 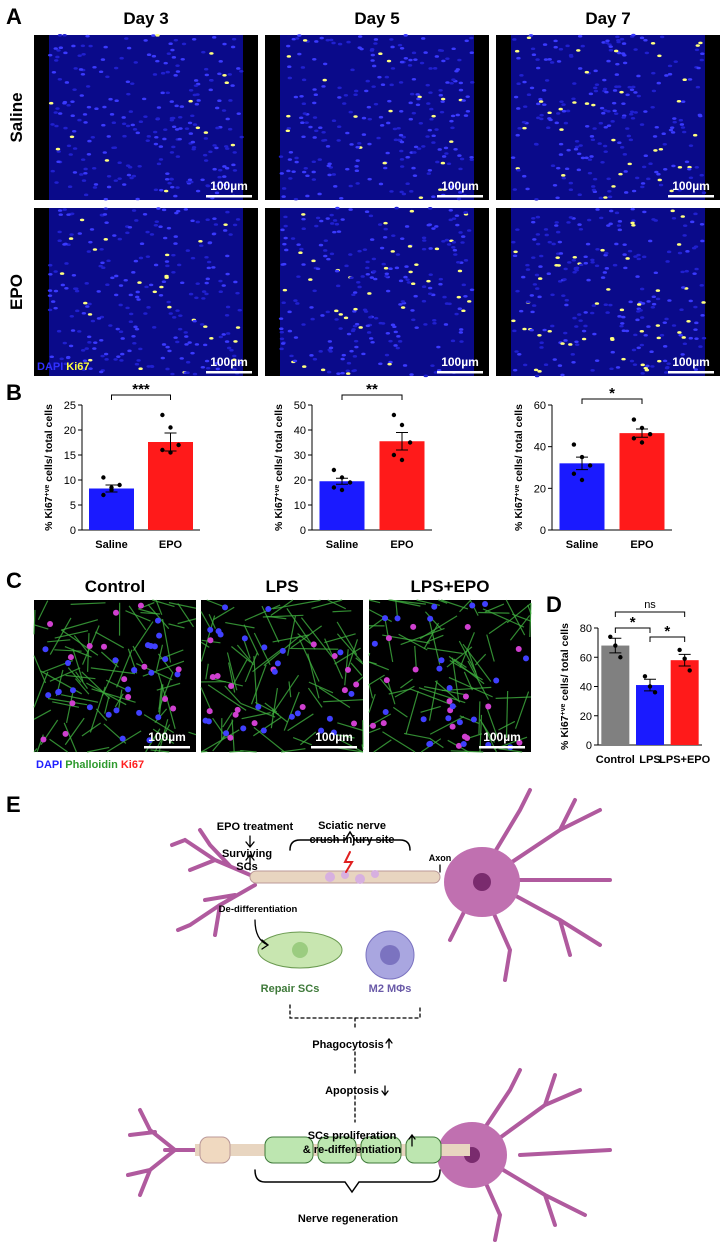 I want to click on significance-label: *, so click(x=633, y=622).